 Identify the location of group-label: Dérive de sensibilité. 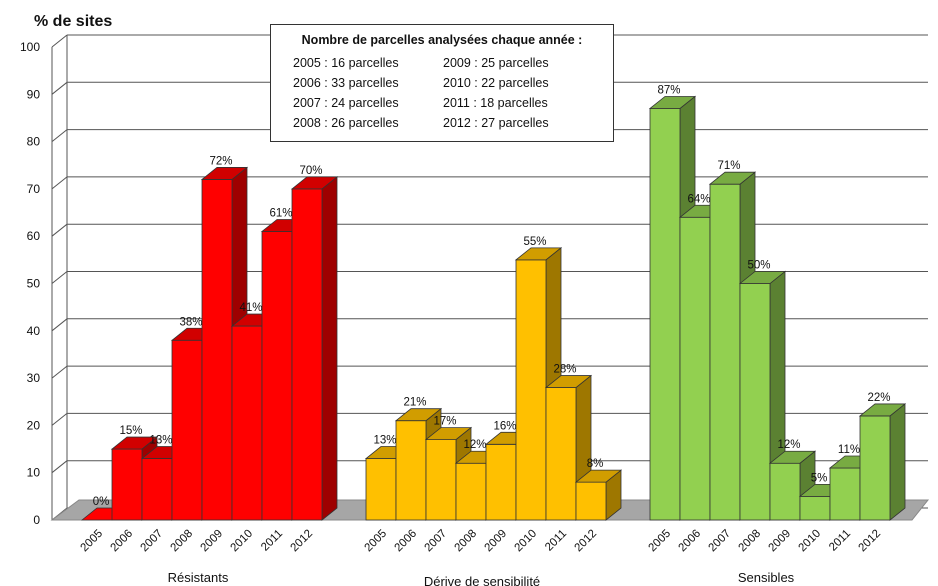
(482, 580).